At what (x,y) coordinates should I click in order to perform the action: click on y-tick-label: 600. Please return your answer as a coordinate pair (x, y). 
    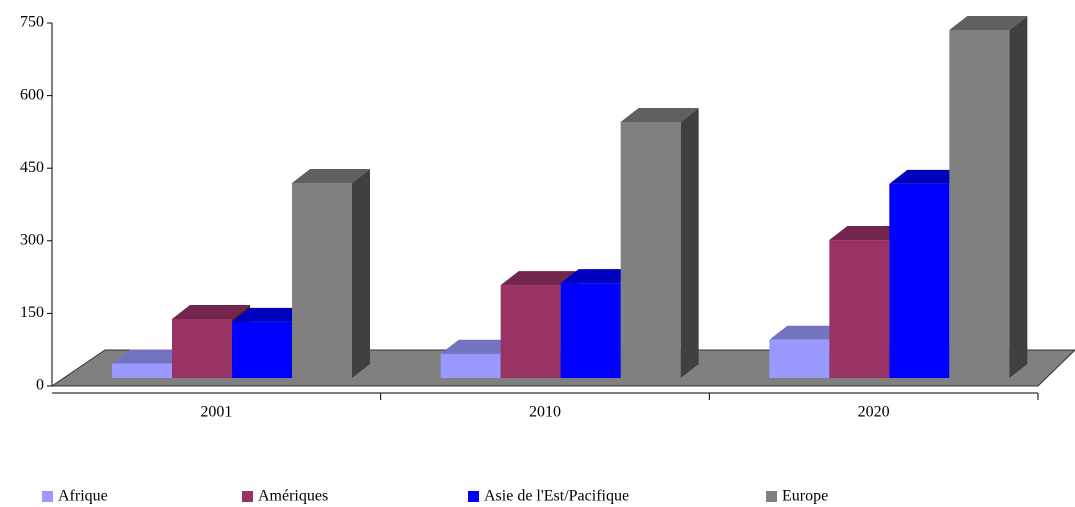
    Looking at the image, I should click on (32, 94).